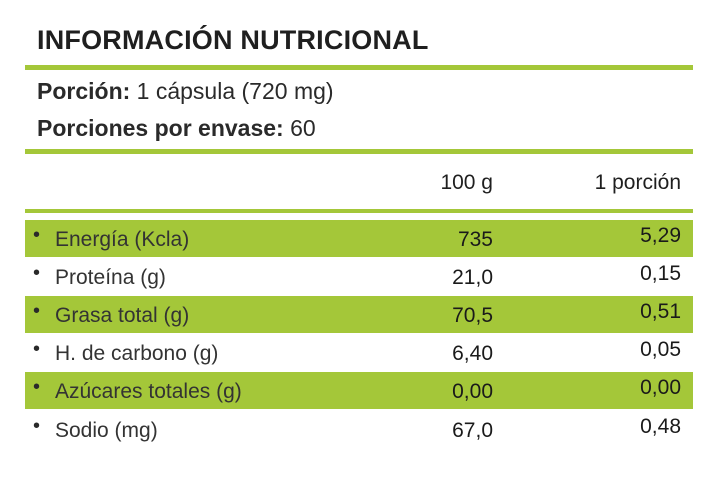 The image size is (722, 493). What do you see at coordinates (84, 91) in the screenshot?
I see `serving-size-label: Porción:` at bounding box center [84, 91].